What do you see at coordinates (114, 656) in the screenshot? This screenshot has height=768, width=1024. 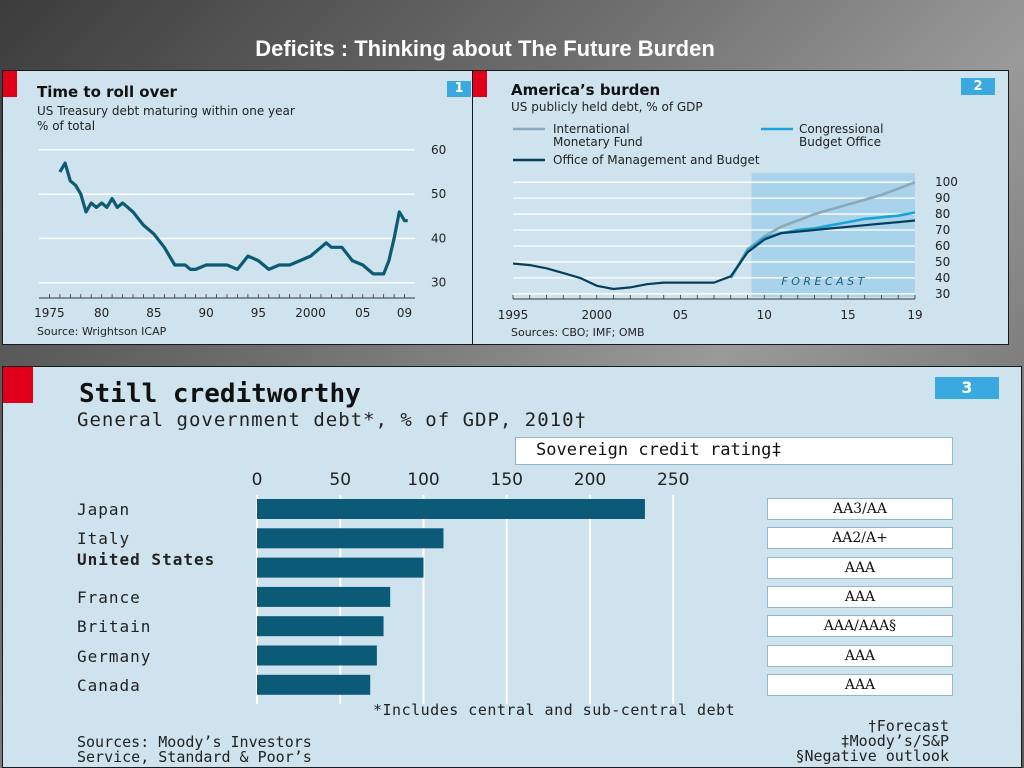 I see `category-label: Germany` at bounding box center [114, 656].